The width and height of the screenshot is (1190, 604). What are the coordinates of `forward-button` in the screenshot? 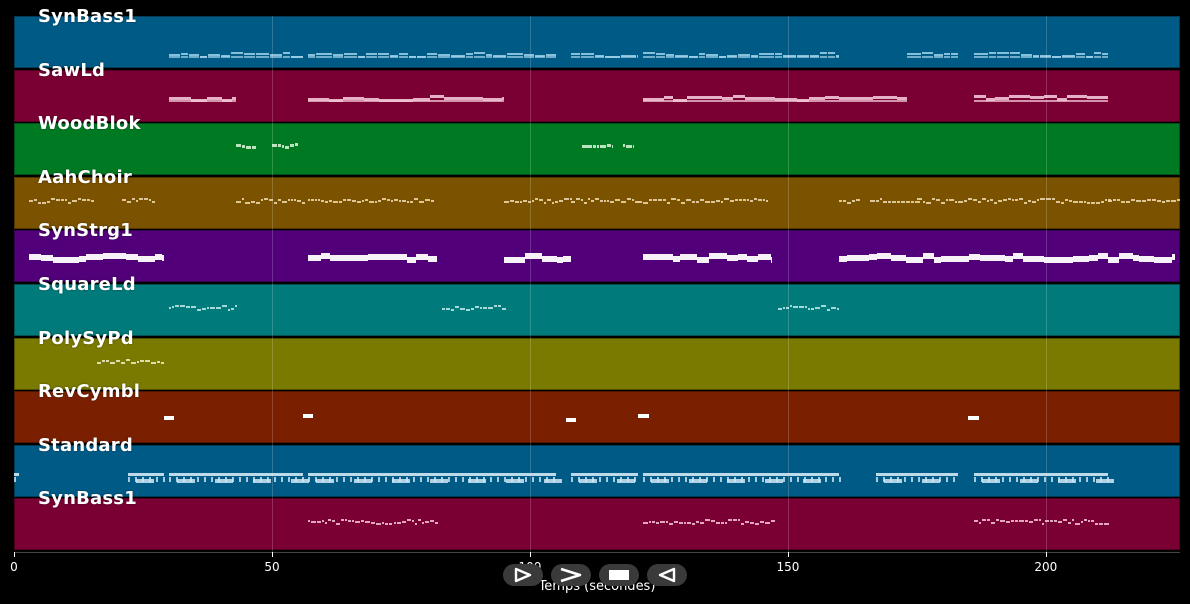 It's located at (571, 575).